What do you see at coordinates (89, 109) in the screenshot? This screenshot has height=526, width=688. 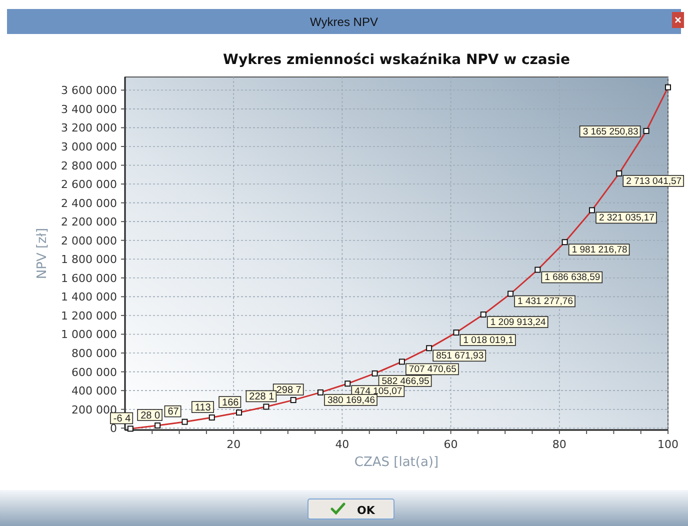 I see `y-tick-label: 3 400 000` at bounding box center [89, 109].